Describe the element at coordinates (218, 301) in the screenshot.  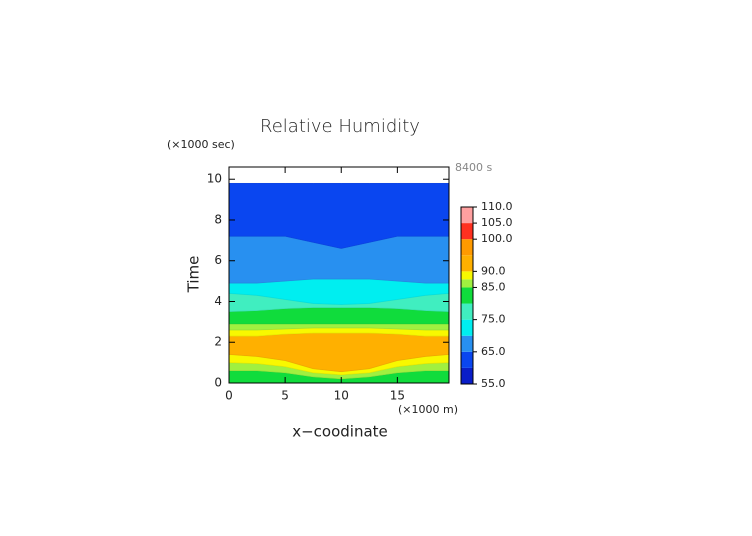
I see `y-tick-label: 4` at that location.